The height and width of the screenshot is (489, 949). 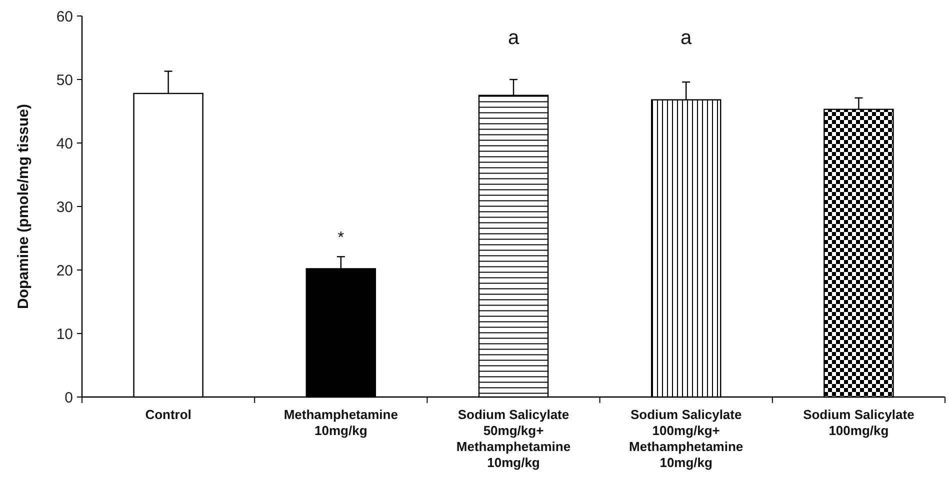 What do you see at coordinates (341, 237) in the screenshot?
I see `annotation: *` at bounding box center [341, 237].